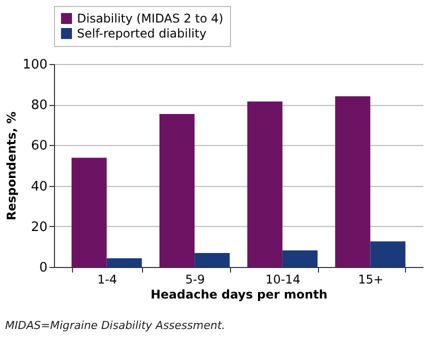  I want to click on x-tick-label: 10-14, so click(282, 279).